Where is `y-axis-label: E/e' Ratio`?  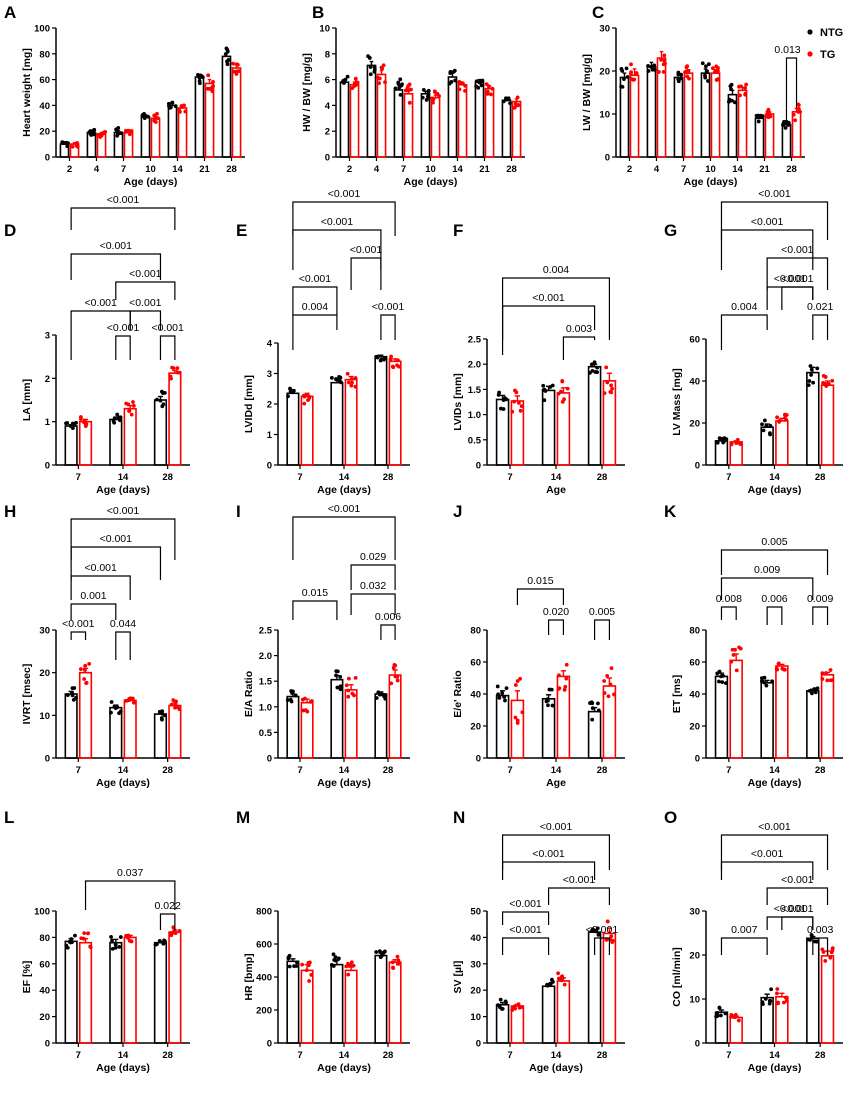
y-axis-label: E/e' Ratio is located at coordinates (458, 693).